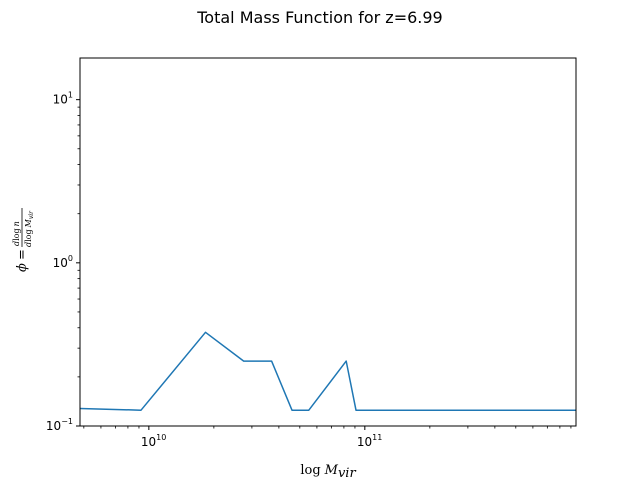  Describe the element at coordinates (320, 17) in the screenshot. I see `chart-title: Total Mass Function for z=6.99` at that location.